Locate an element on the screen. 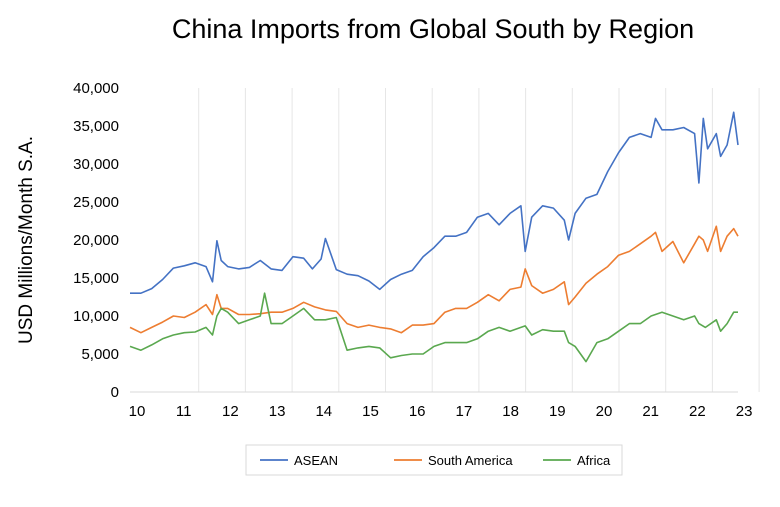 This screenshot has width=780, height=507. x-tick-label: 20 is located at coordinates (604, 411).